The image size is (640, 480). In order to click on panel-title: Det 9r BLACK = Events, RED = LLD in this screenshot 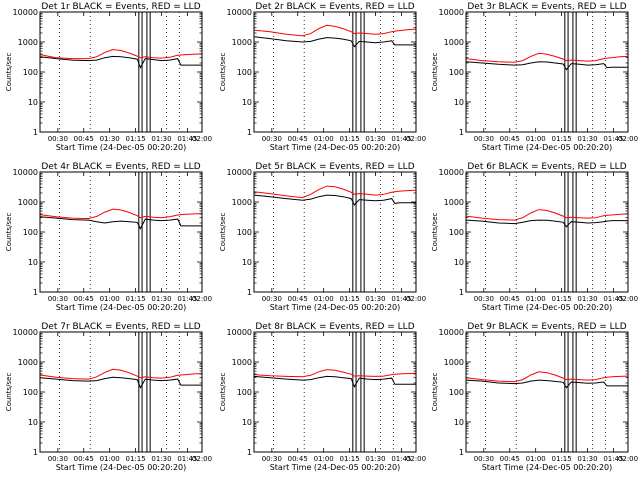, I will do `click(546, 327)`.